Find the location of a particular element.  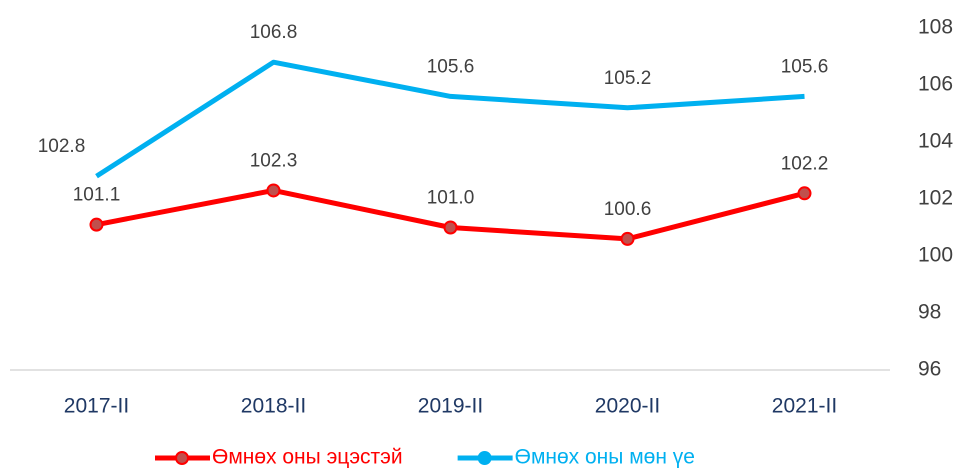

data-label: 102.2 is located at coordinates (805, 163).